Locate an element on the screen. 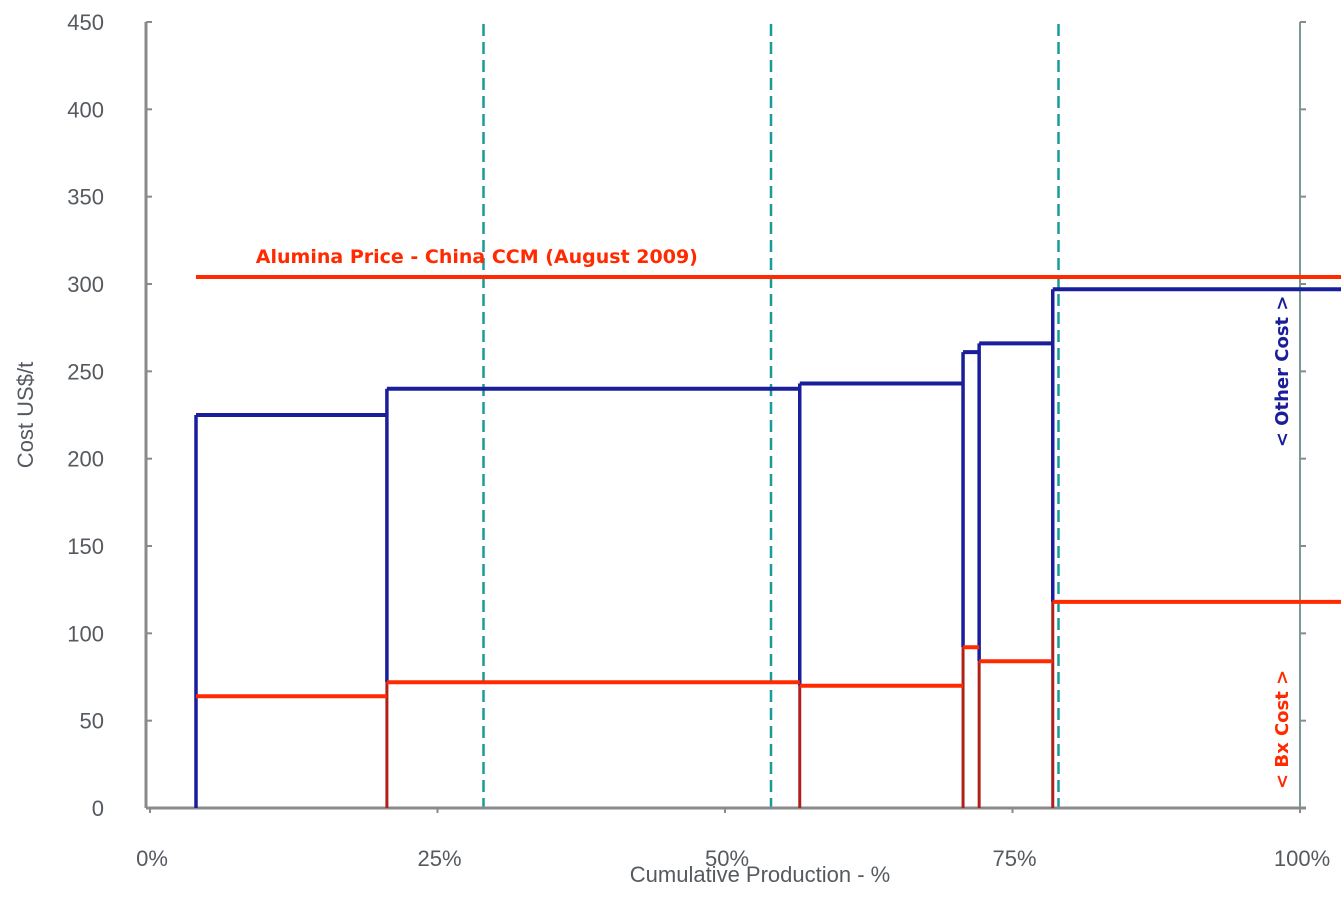 The image size is (1341, 915). y-tick-label: 400 is located at coordinates (85, 109).